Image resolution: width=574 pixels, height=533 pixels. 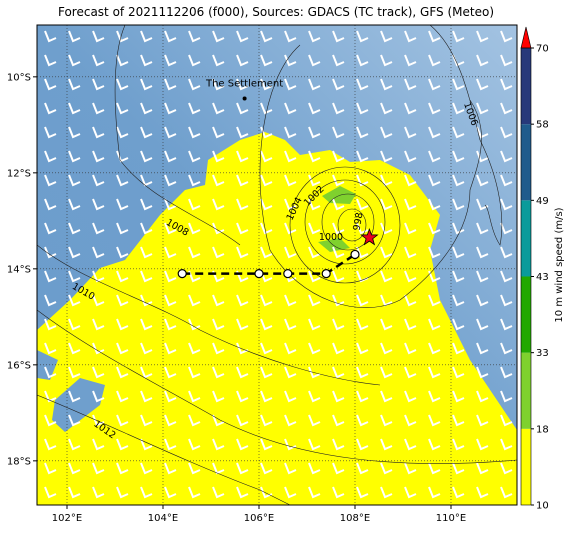 What do you see at coordinates (542, 506) in the screenshot?
I see `colorbar-tick-label: 10` at bounding box center [542, 506].